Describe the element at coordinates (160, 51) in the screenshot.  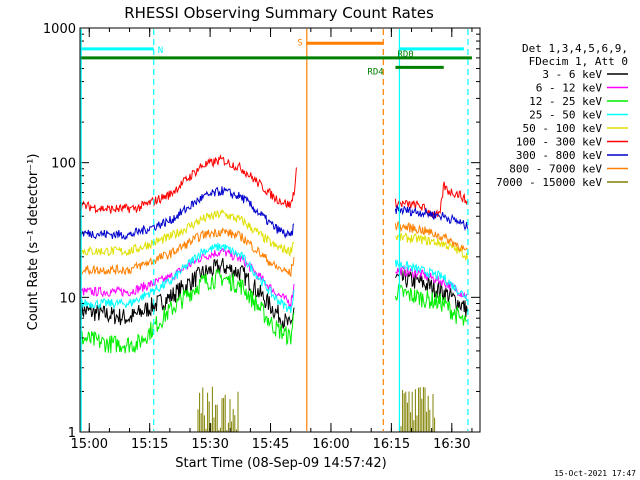
I see `annotation-label-1: N` at that location.